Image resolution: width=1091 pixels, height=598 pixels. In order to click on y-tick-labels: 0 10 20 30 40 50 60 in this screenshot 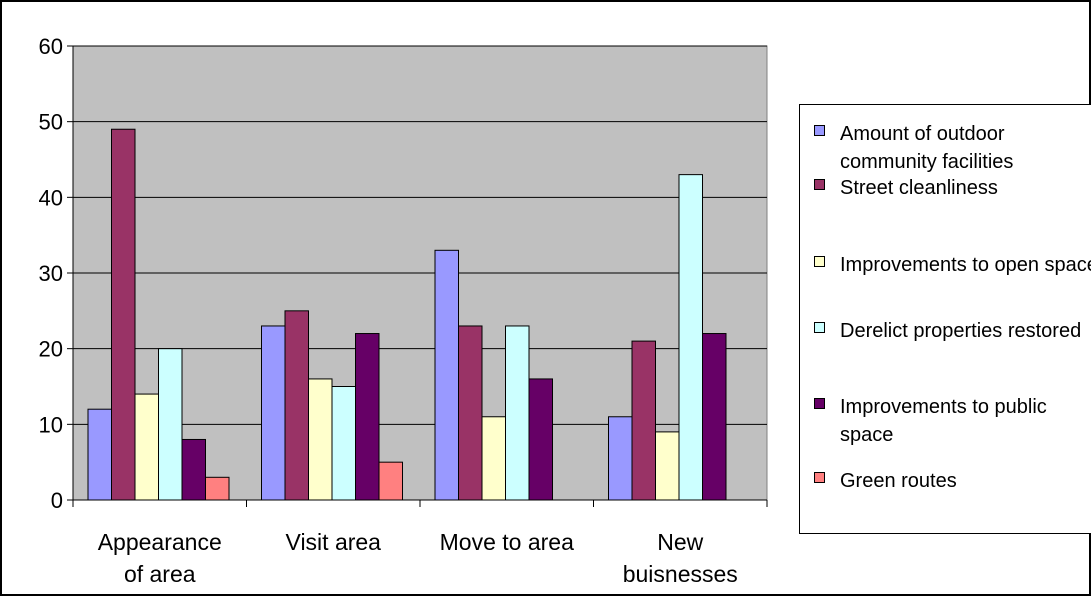, I will do `click(51, 273)`.